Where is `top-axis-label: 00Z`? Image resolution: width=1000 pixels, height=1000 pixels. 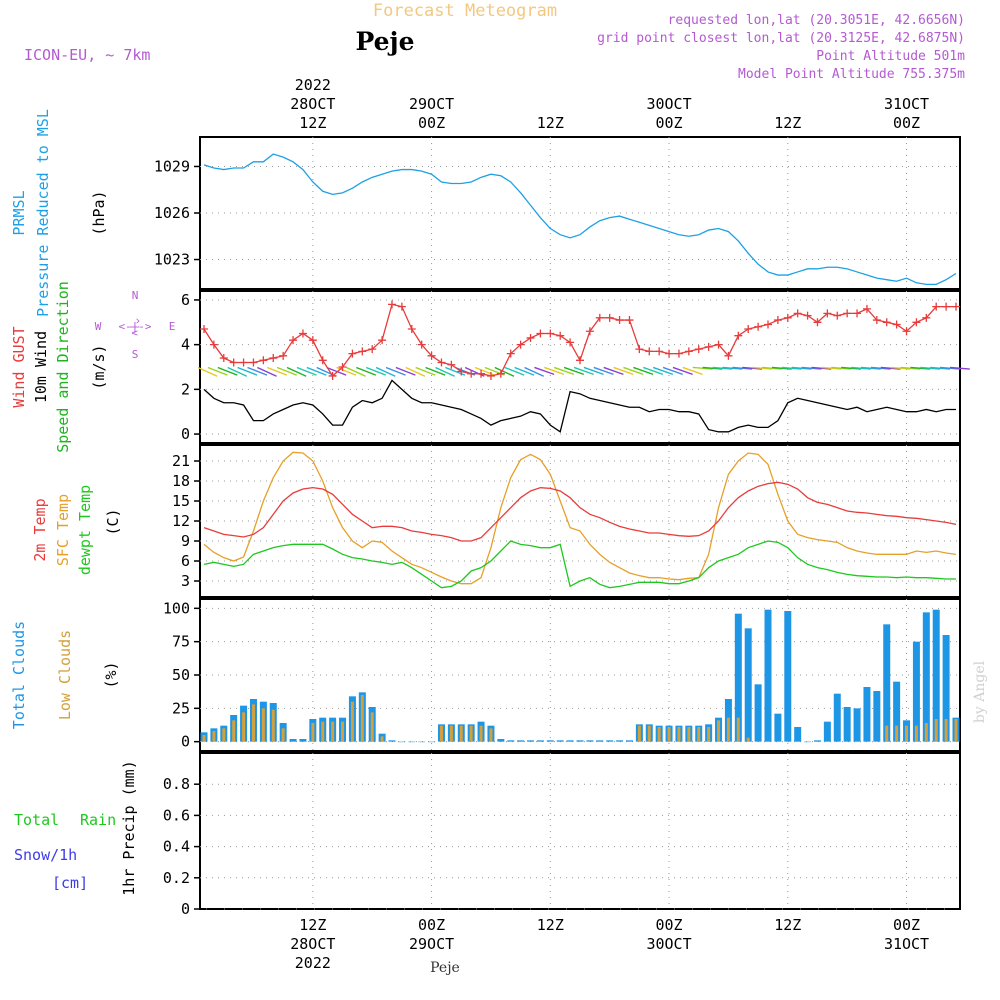 top-axis-label: 00Z is located at coordinates (431, 123).